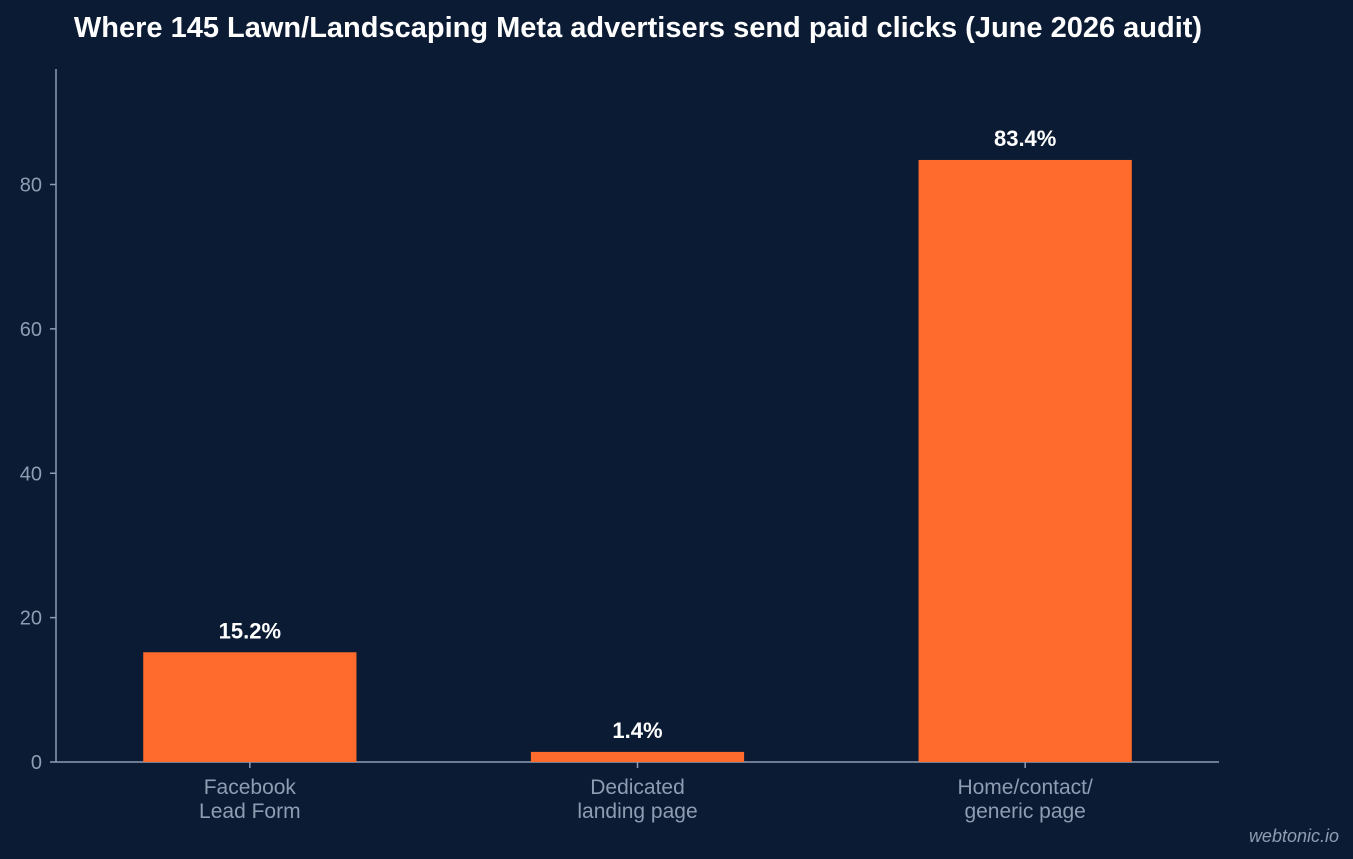 Image resolution: width=1353 pixels, height=859 pixels. What do you see at coordinates (1025, 787) in the screenshot?
I see `x-tick-label-line: Home/contact/` at bounding box center [1025, 787].